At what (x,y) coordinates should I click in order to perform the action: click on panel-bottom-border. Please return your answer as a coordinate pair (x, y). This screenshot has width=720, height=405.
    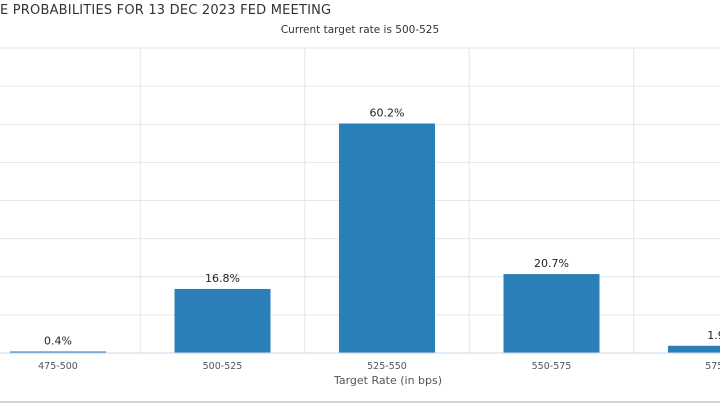
    Looking at the image, I should click on (360, 402).